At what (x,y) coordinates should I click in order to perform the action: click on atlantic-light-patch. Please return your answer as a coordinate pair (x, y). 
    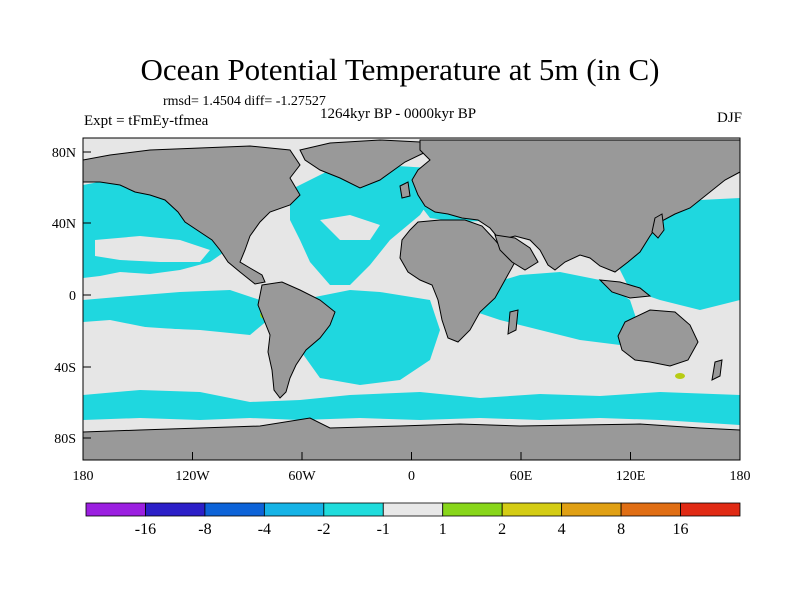
    Looking at the image, I should click on (350, 227).